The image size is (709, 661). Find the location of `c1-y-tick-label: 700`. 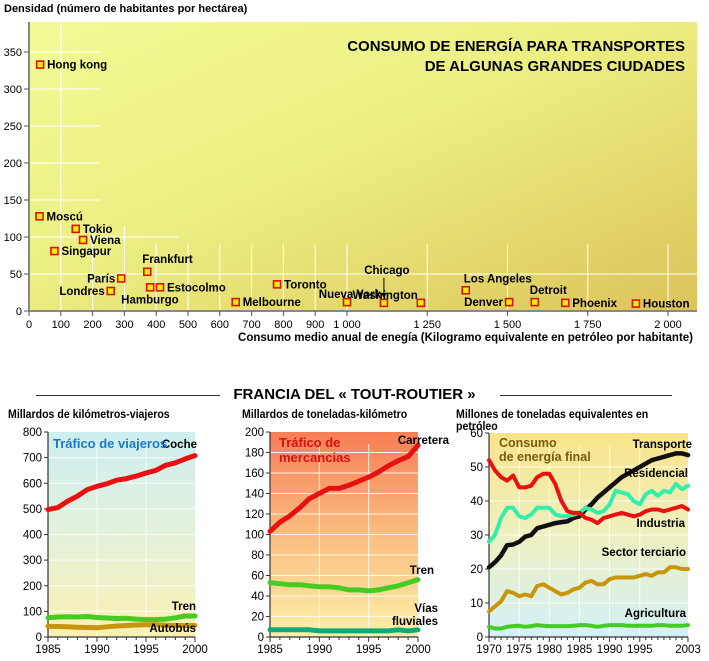

c1-y-tick-label: 700 is located at coordinates (32, 459).